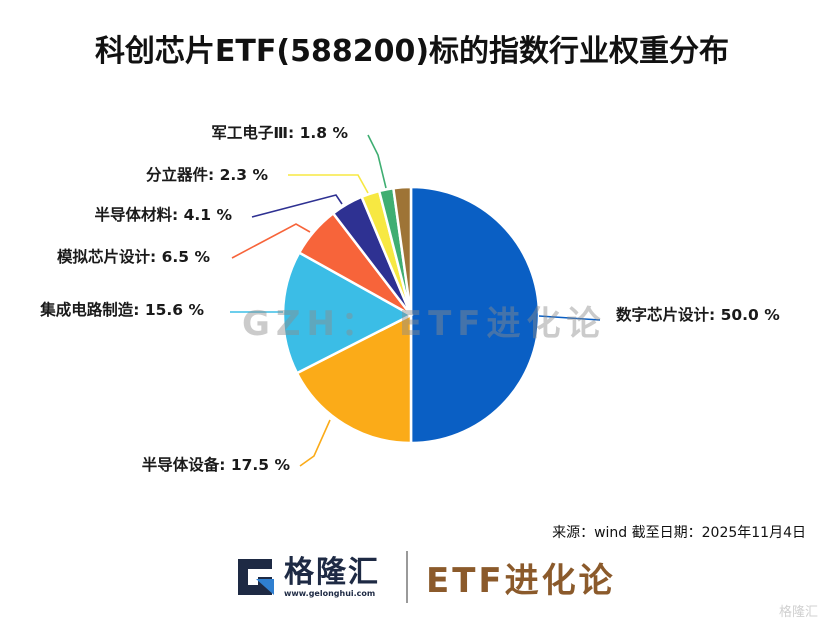 This screenshot has width=824, height=624. Describe the element at coordinates (256, 577) in the screenshot. I see `gelonghui-logo-icon` at that location.